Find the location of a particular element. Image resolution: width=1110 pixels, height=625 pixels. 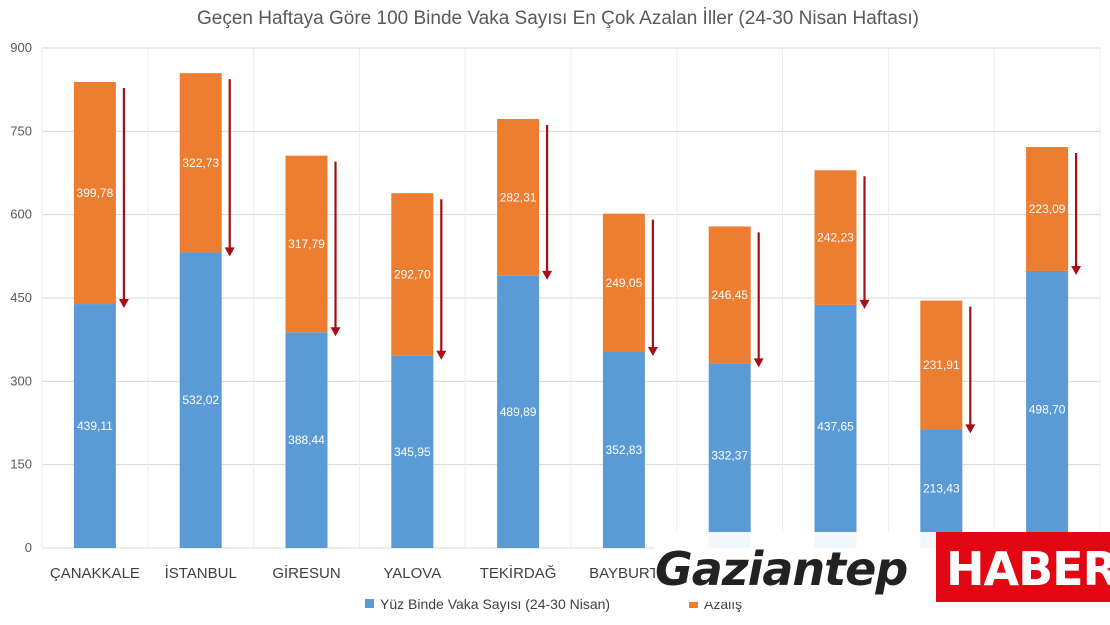

y-tick-label: 600 is located at coordinates (21, 214).